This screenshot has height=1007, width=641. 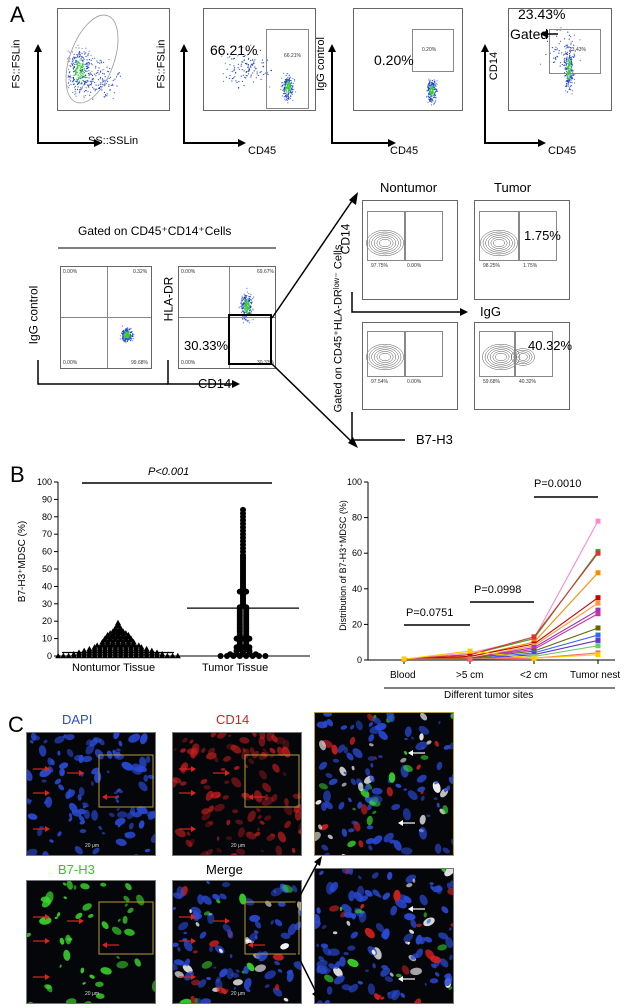 I want to click on chart1-ytick-label: 60, so click(x=47, y=552).